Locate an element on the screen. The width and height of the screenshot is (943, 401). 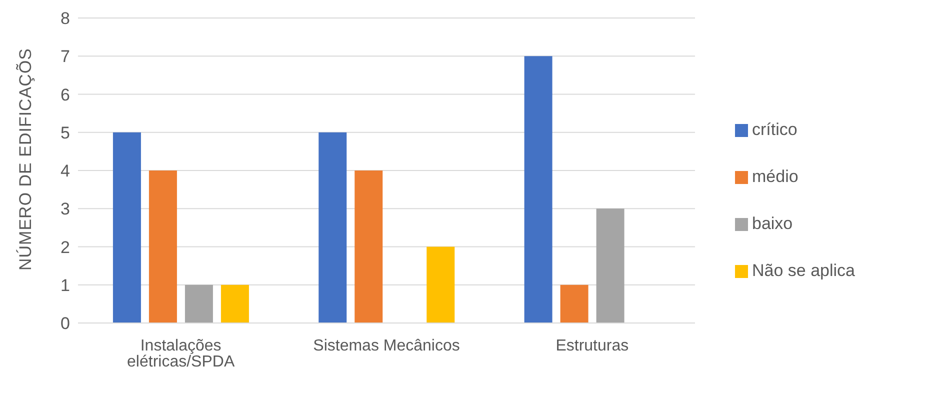
legend-label: baixo is located at coordinates (772, 223).